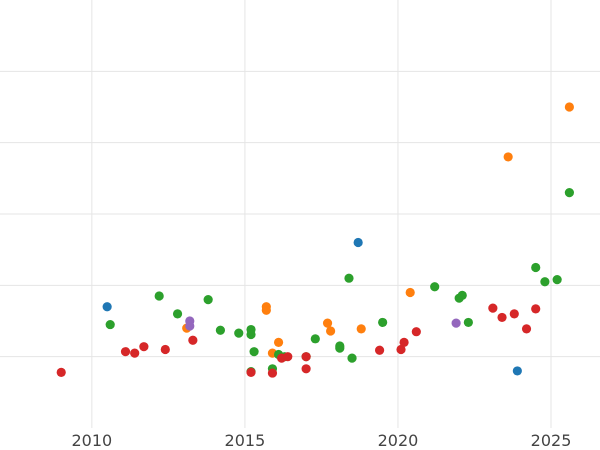 This screenshot has width=600, height=450. I want to click on x-tick-label: 2015, so click(245, 440).